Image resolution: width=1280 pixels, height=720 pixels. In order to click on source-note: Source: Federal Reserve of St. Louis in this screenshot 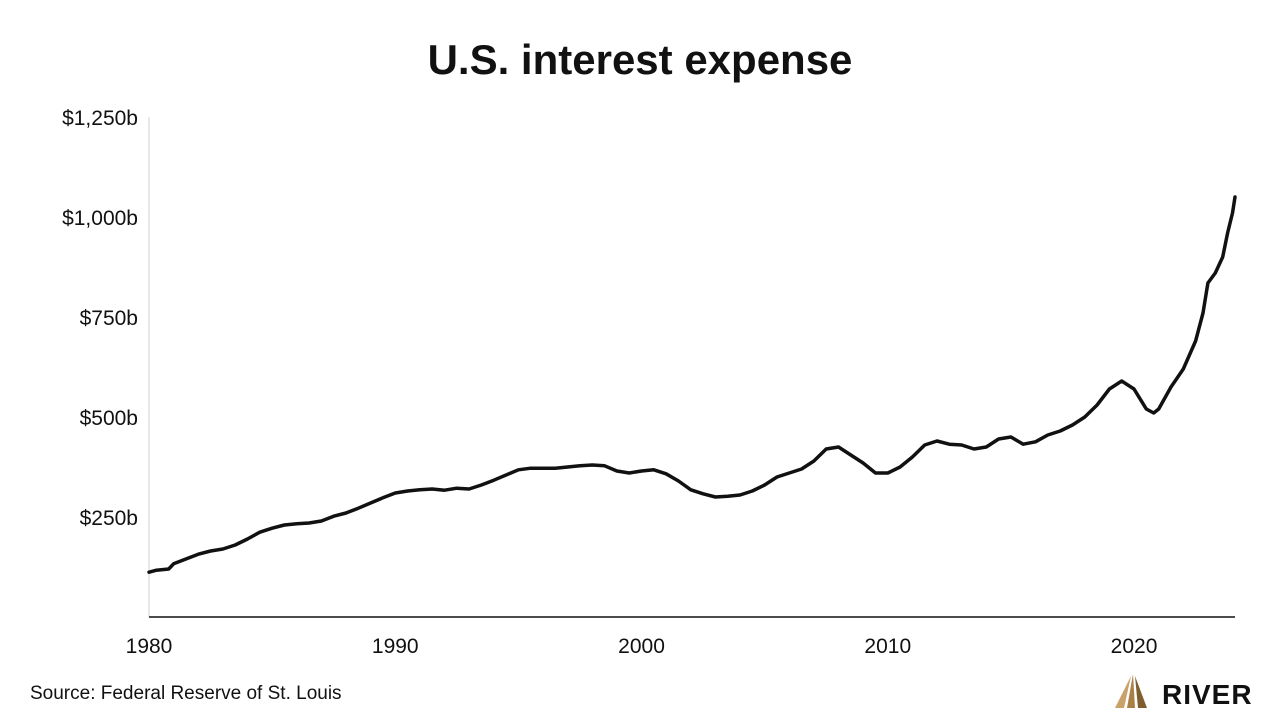, I will do `click(186, 693)`.